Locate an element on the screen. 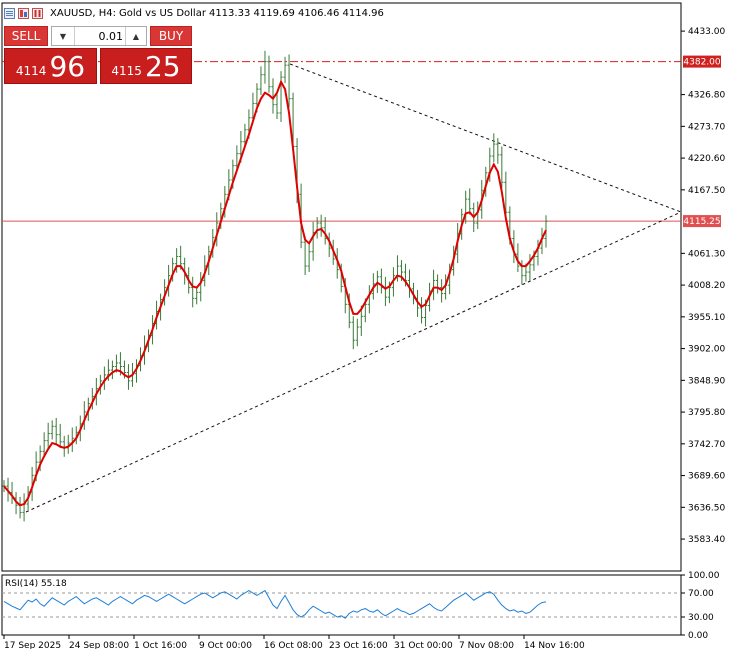 Image resolution: width=730 pixels, height=649 pixels. sell-button: SELL is located at coordinates (26, 36).